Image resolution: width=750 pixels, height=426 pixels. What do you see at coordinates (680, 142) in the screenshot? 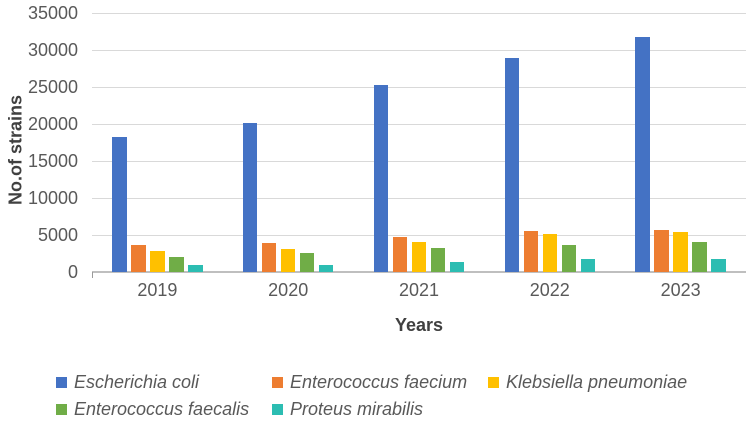
I see `bar-group-2023` at bounding box center [680, 142].